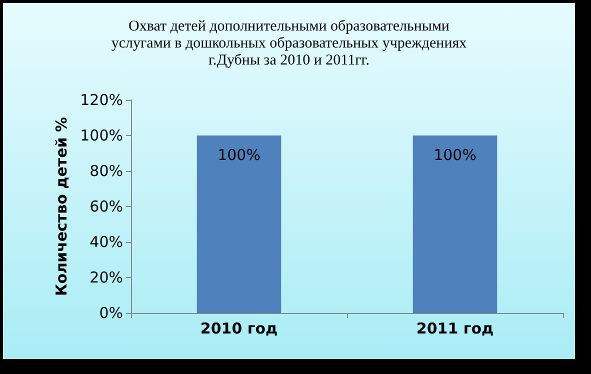 This screenshot has width=591, height=374. What do you see at coordinates (111, 313) in the screenshot?
I see `y-tick-label: 0%` at bounding box center [111, 313].